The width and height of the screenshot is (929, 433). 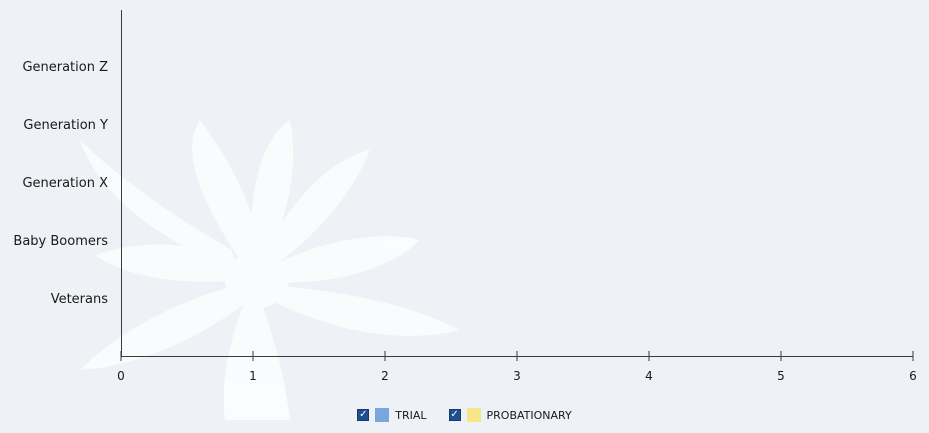 What do you see at coordinates (385, 376) in the screenshot?
I see `x-tick-label: 2` at bounding box center [385, 376].